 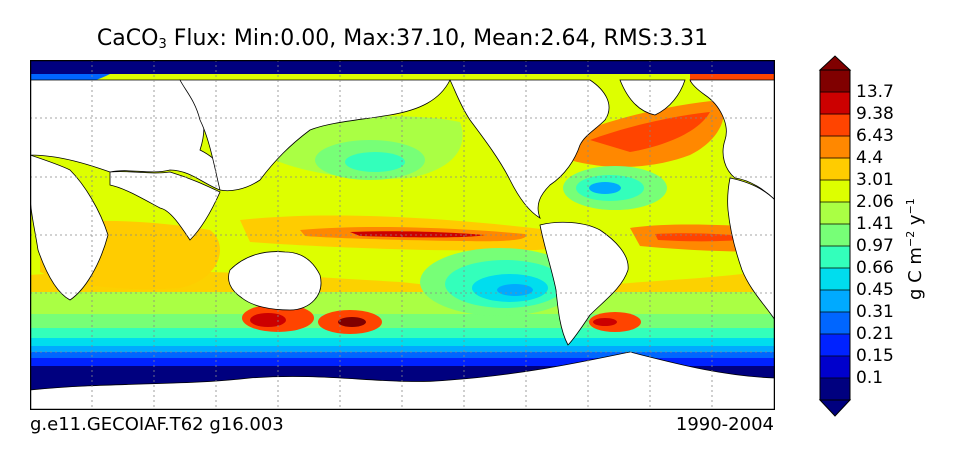 I want to click on africa-east, so click(x=751, y=249).